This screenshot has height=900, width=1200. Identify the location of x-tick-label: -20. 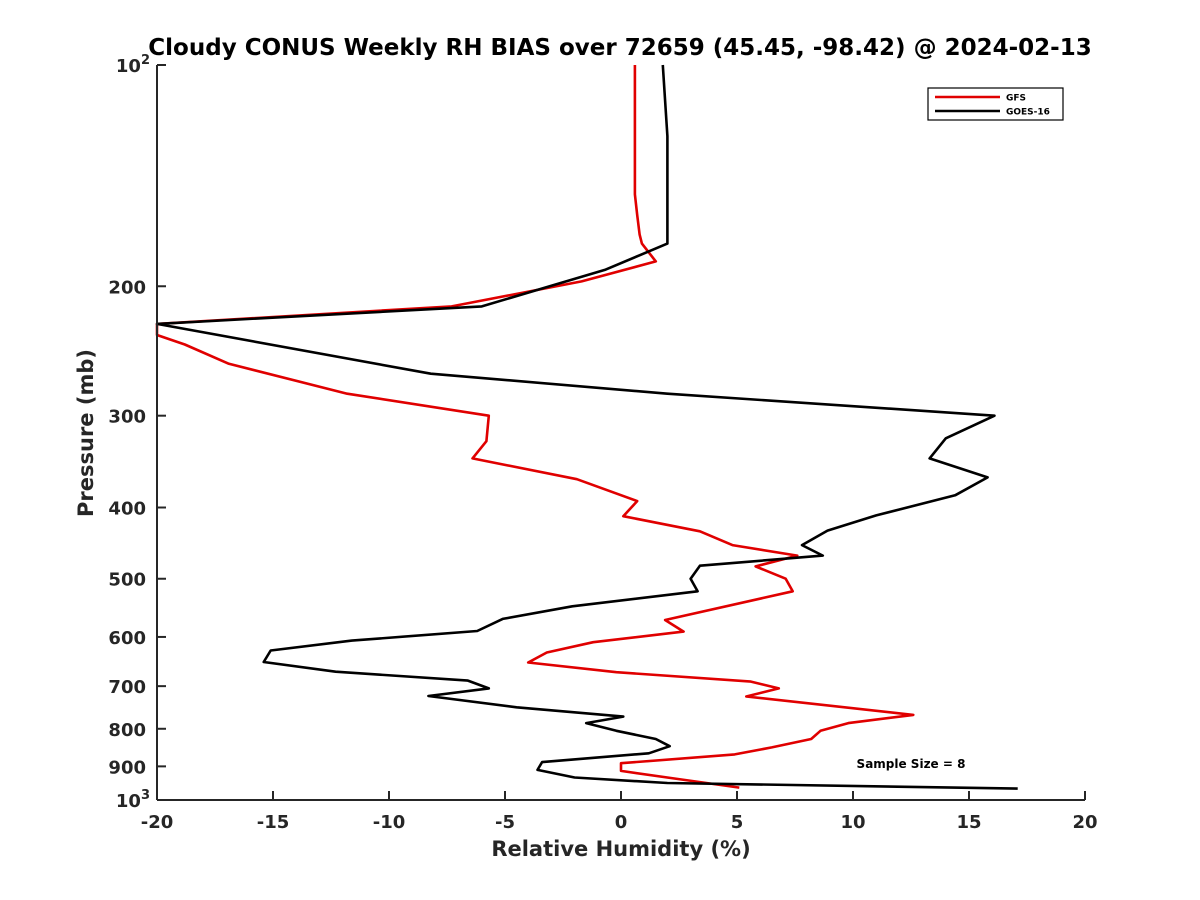
(157, 822).